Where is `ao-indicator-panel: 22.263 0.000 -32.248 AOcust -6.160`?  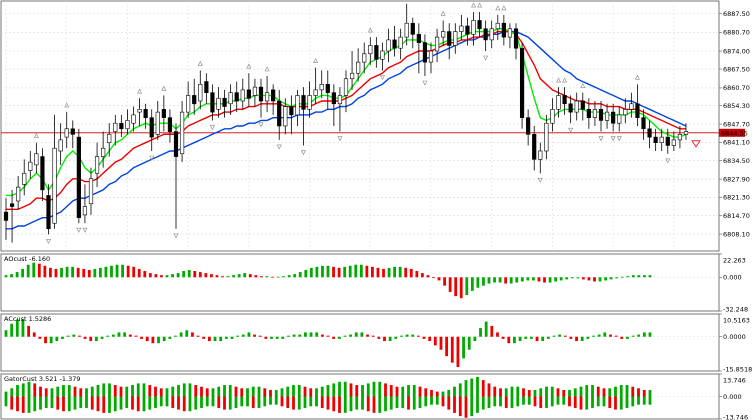 ao-indicator-panel: 22.263 0.000 -32.248 AOcust -6.160 is located at coordinates (374, 283).